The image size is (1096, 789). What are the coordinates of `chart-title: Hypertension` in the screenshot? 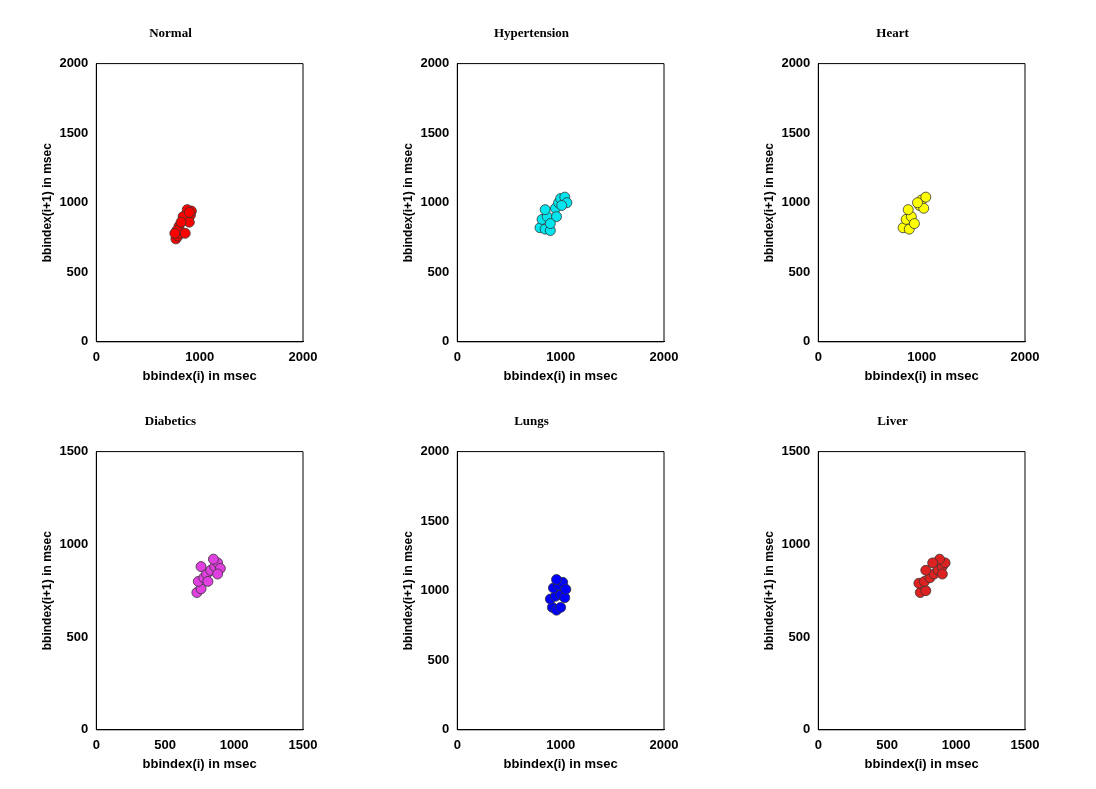 It's located at (531, 33).